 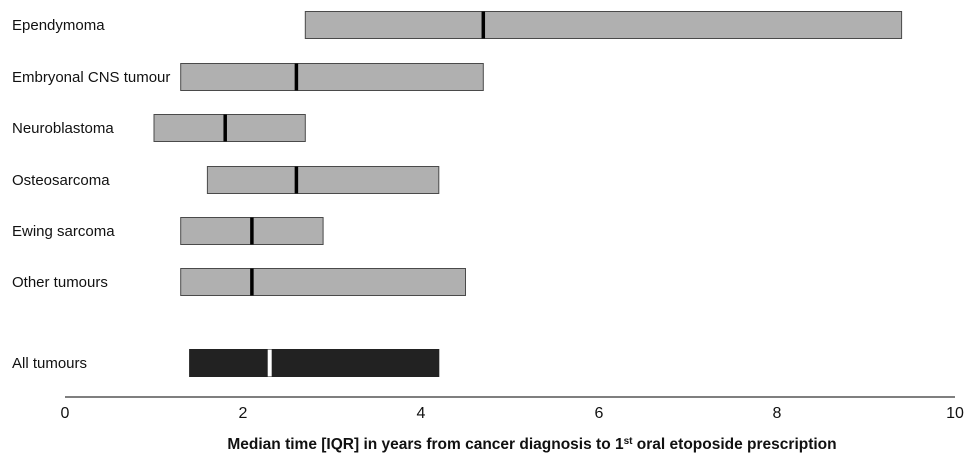 I want to click on category-label-ependymoma: Ependymoma, so click(x=58, y=25).